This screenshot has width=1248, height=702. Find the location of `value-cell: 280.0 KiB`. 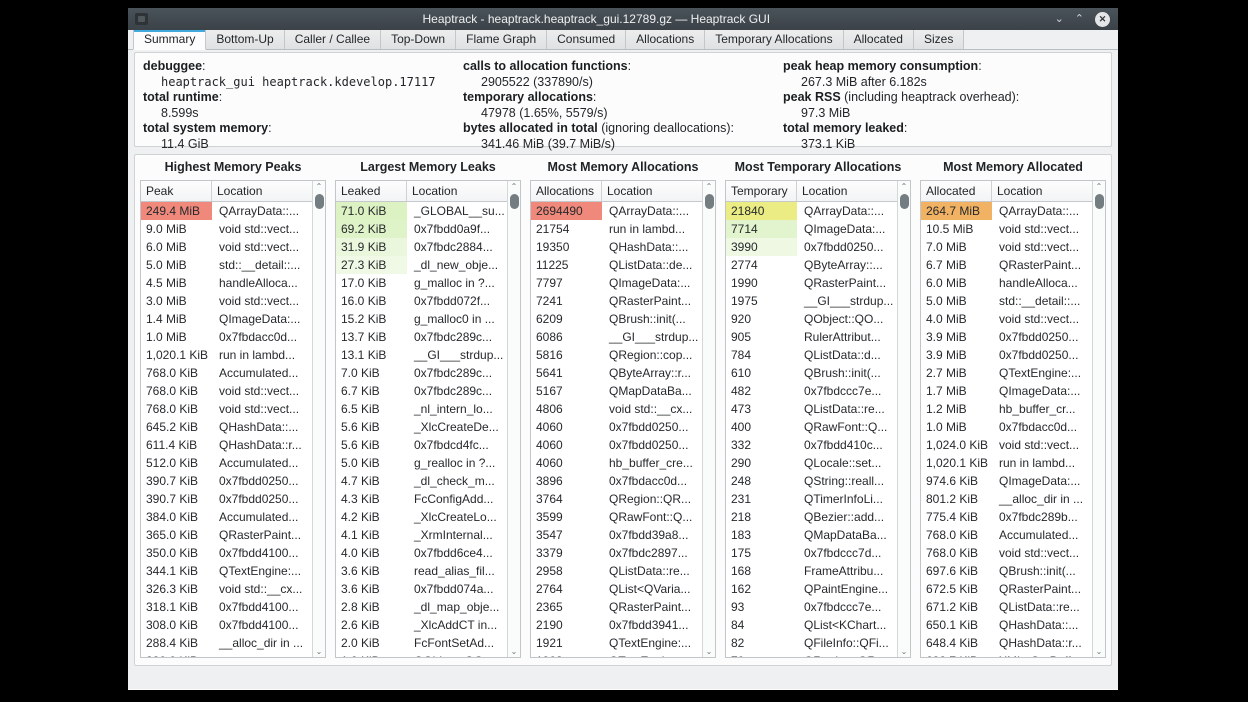

value-cell: 280.0 KiB is located at coordinates (176, 654).